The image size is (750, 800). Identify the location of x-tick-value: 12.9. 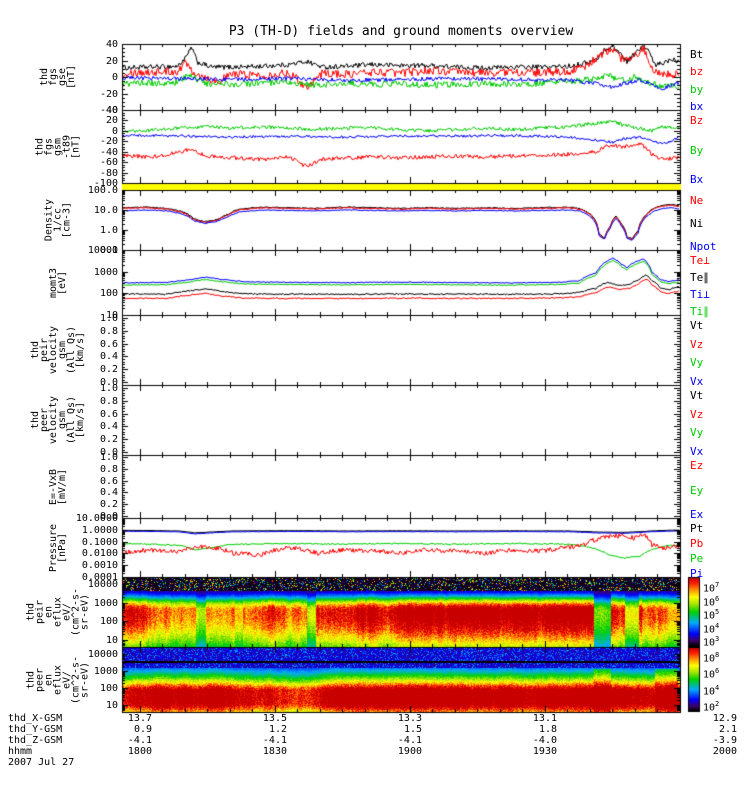
(724, 718).